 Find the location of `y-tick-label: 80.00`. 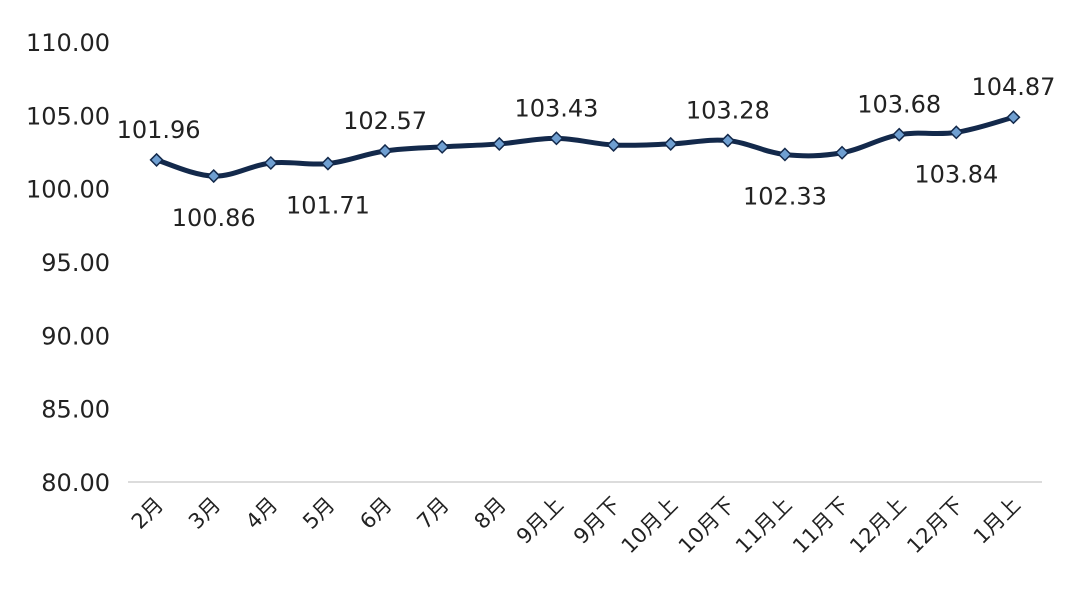

y-tick-label: 80.00 is located at coordinates (75, 483).